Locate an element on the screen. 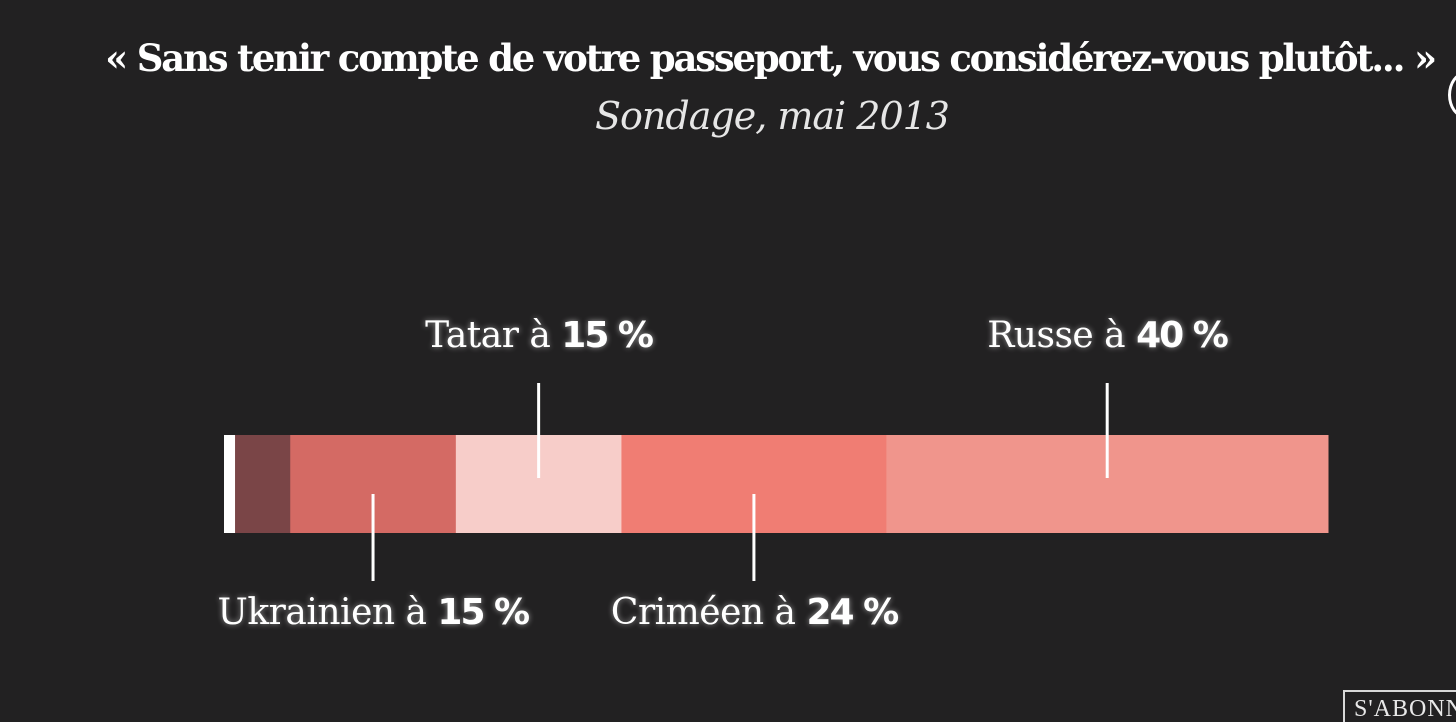 The height and width of the screenshot is (722, 1456). subscribe-button-label: S'ABONNER is located at coordinates (1405, 709).